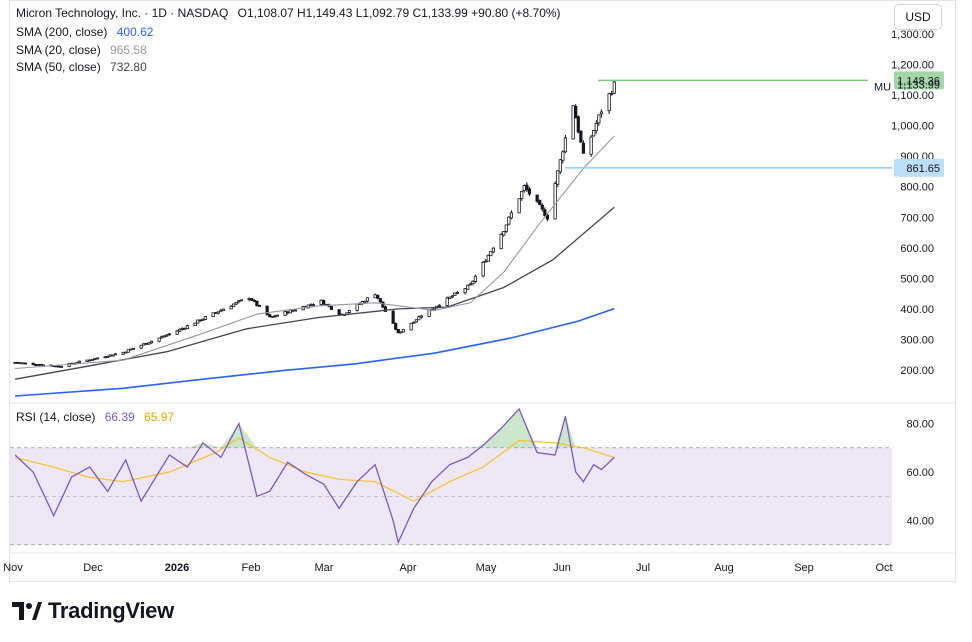 This screenshot has height=642, width=972. I want to click on price-tick-label: 1,300.00, so click(912, 35).